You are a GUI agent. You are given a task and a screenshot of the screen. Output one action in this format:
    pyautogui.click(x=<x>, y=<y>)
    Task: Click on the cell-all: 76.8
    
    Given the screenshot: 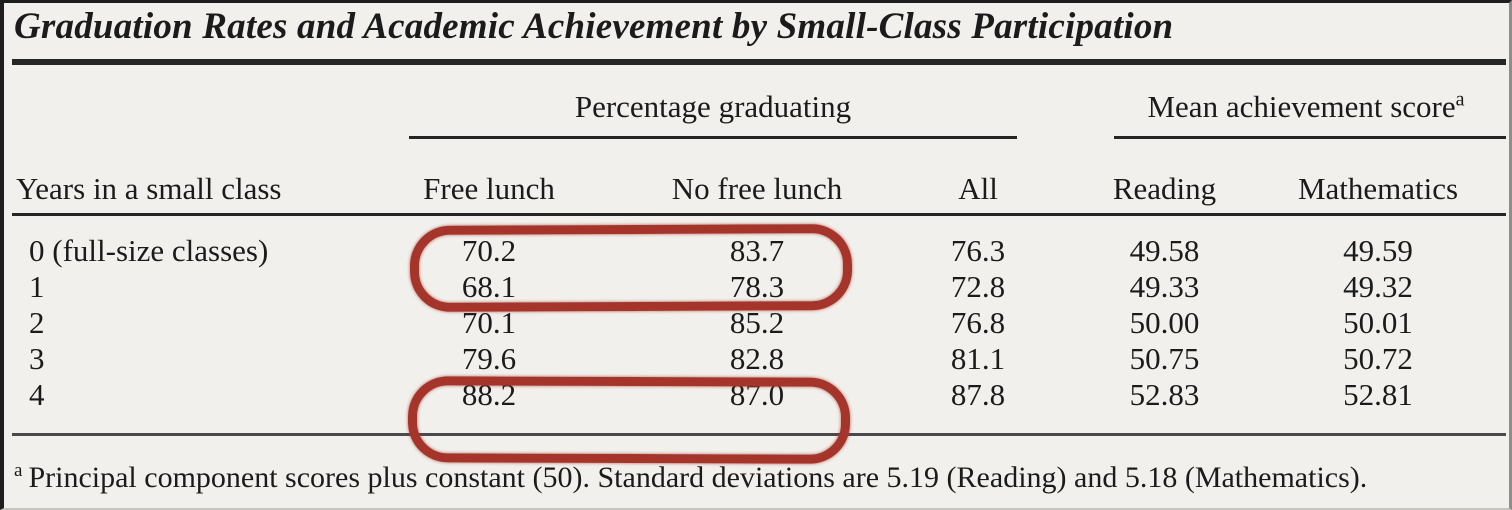 What is the action you would take?
    pyautogui.click(x=978, y=322)
    